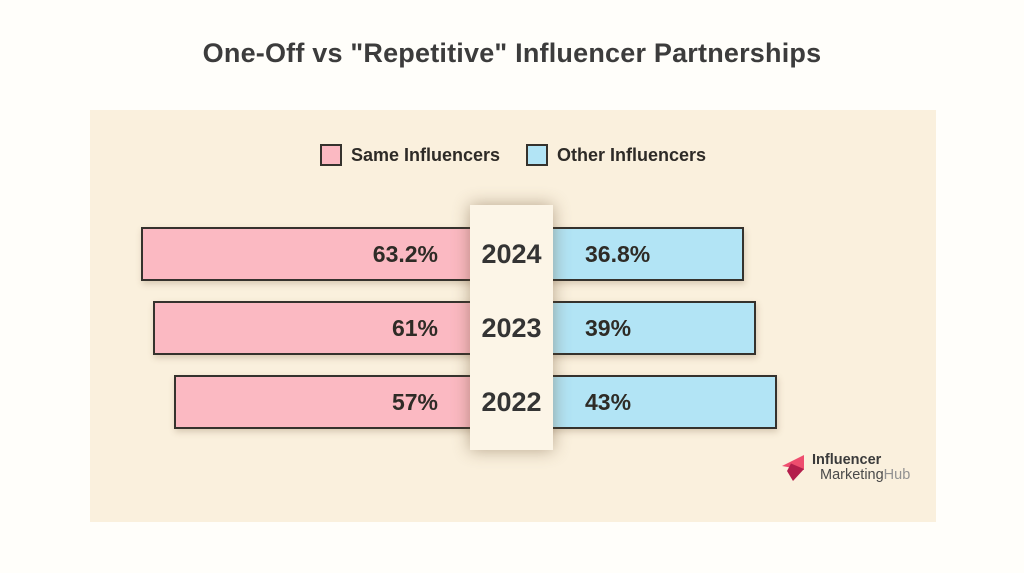  Describe the element at coordinates (513, 155) in the screenshot. I see `legend: Same Influencers Other Influencers` at that location.